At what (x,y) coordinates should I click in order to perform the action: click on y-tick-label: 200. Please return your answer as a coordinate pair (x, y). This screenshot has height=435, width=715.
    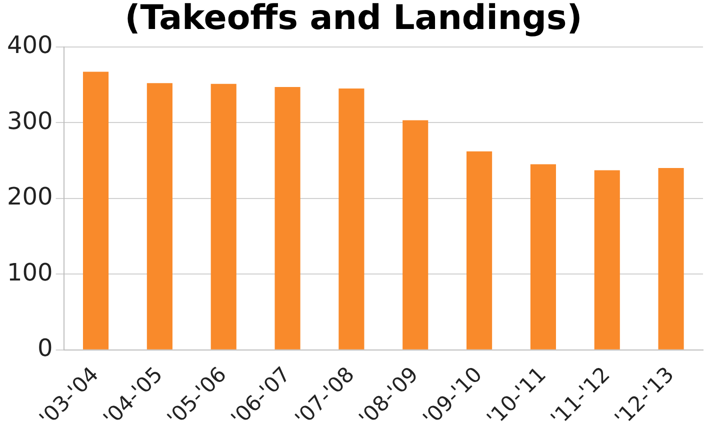
    Looking at the image, I should click on (29, 196).